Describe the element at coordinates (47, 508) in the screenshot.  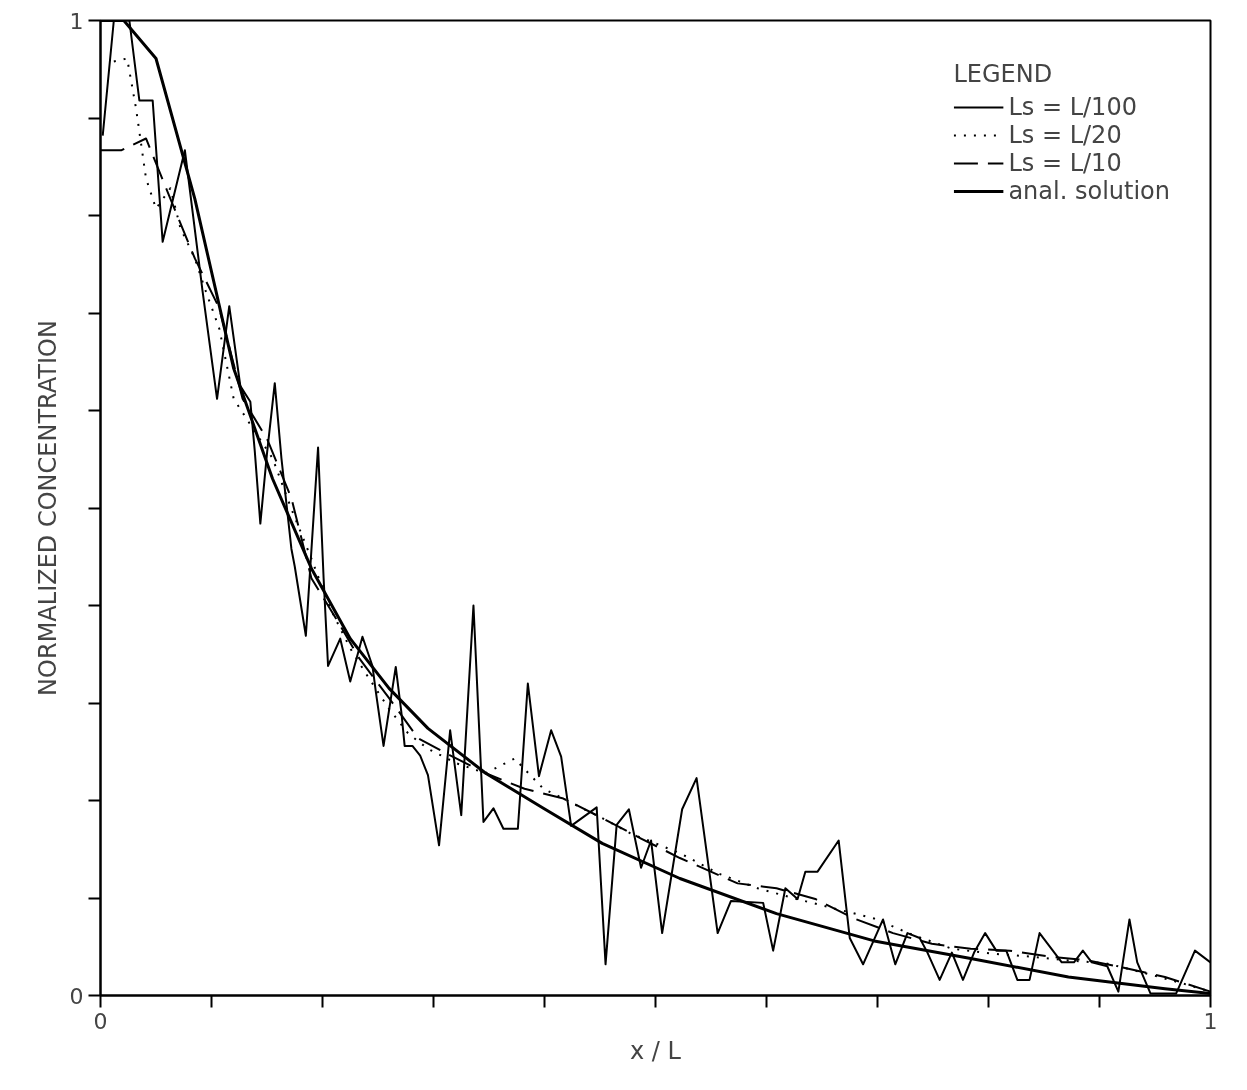
I see `y-axis-title: NORMALIZED CONCENTRATION` at that location.